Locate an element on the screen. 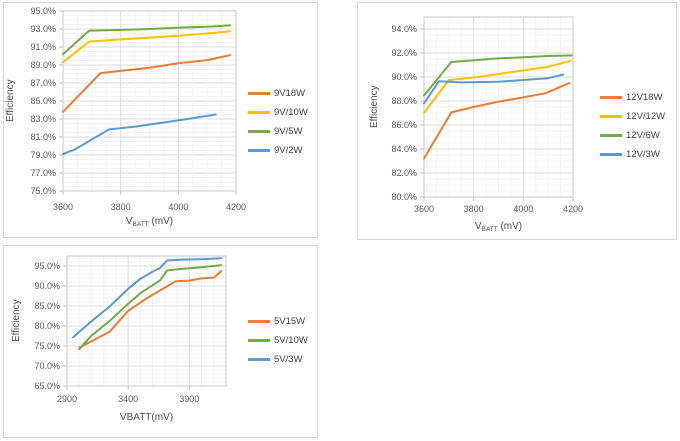  y-tick-label: 89.0% is located at coordinates (43, 64).